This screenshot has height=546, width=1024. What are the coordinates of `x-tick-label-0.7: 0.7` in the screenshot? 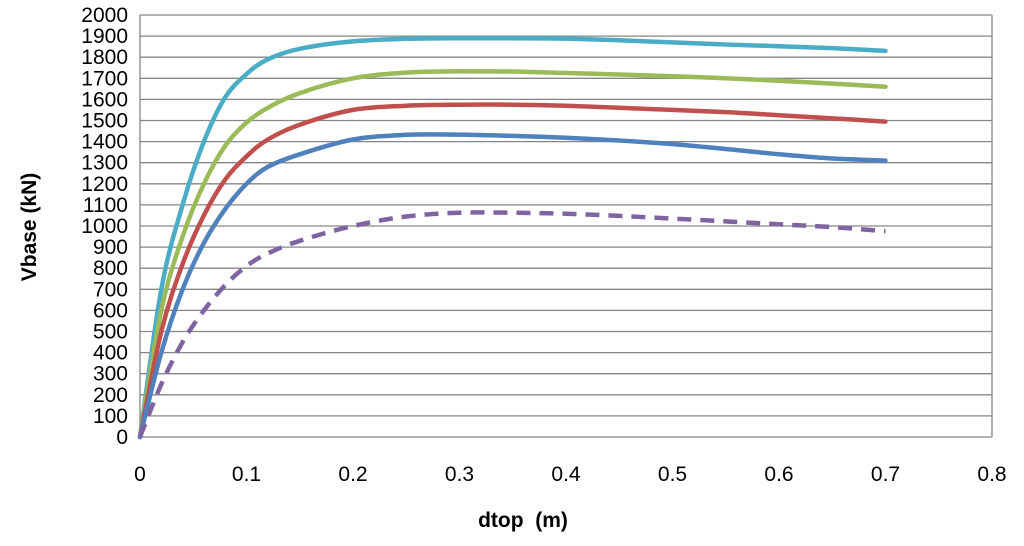 It's located at (885, 474).